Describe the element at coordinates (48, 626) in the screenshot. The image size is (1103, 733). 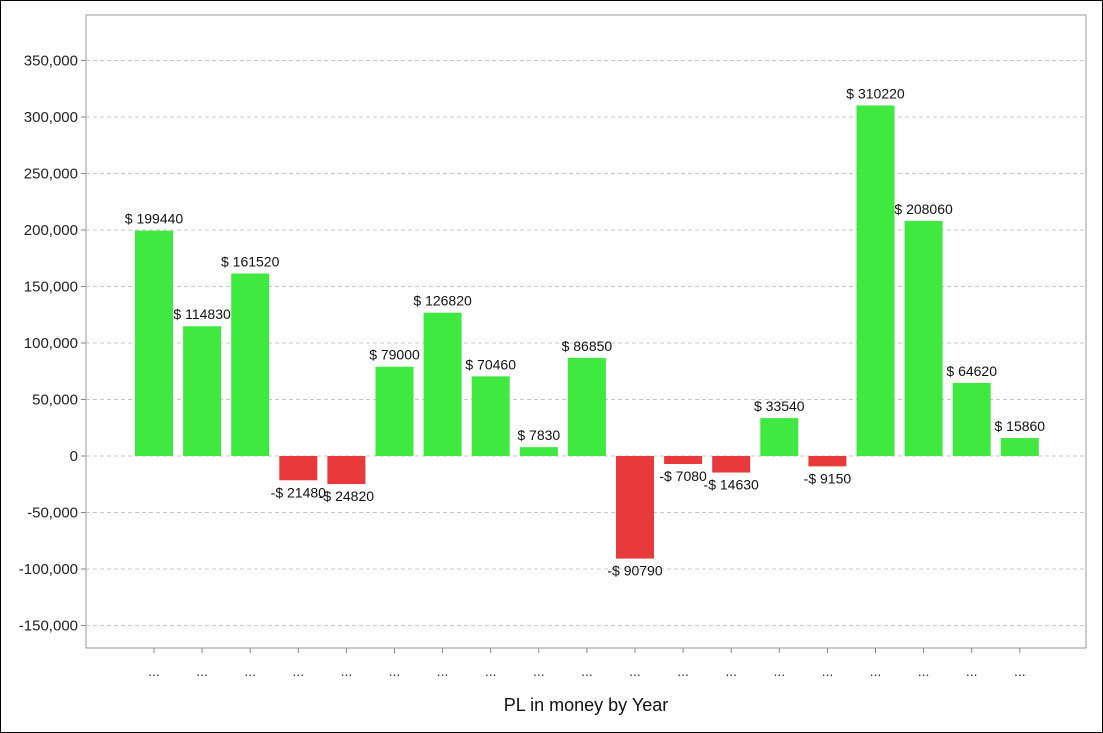
I see `y-tick-label: -150,000` at that location.